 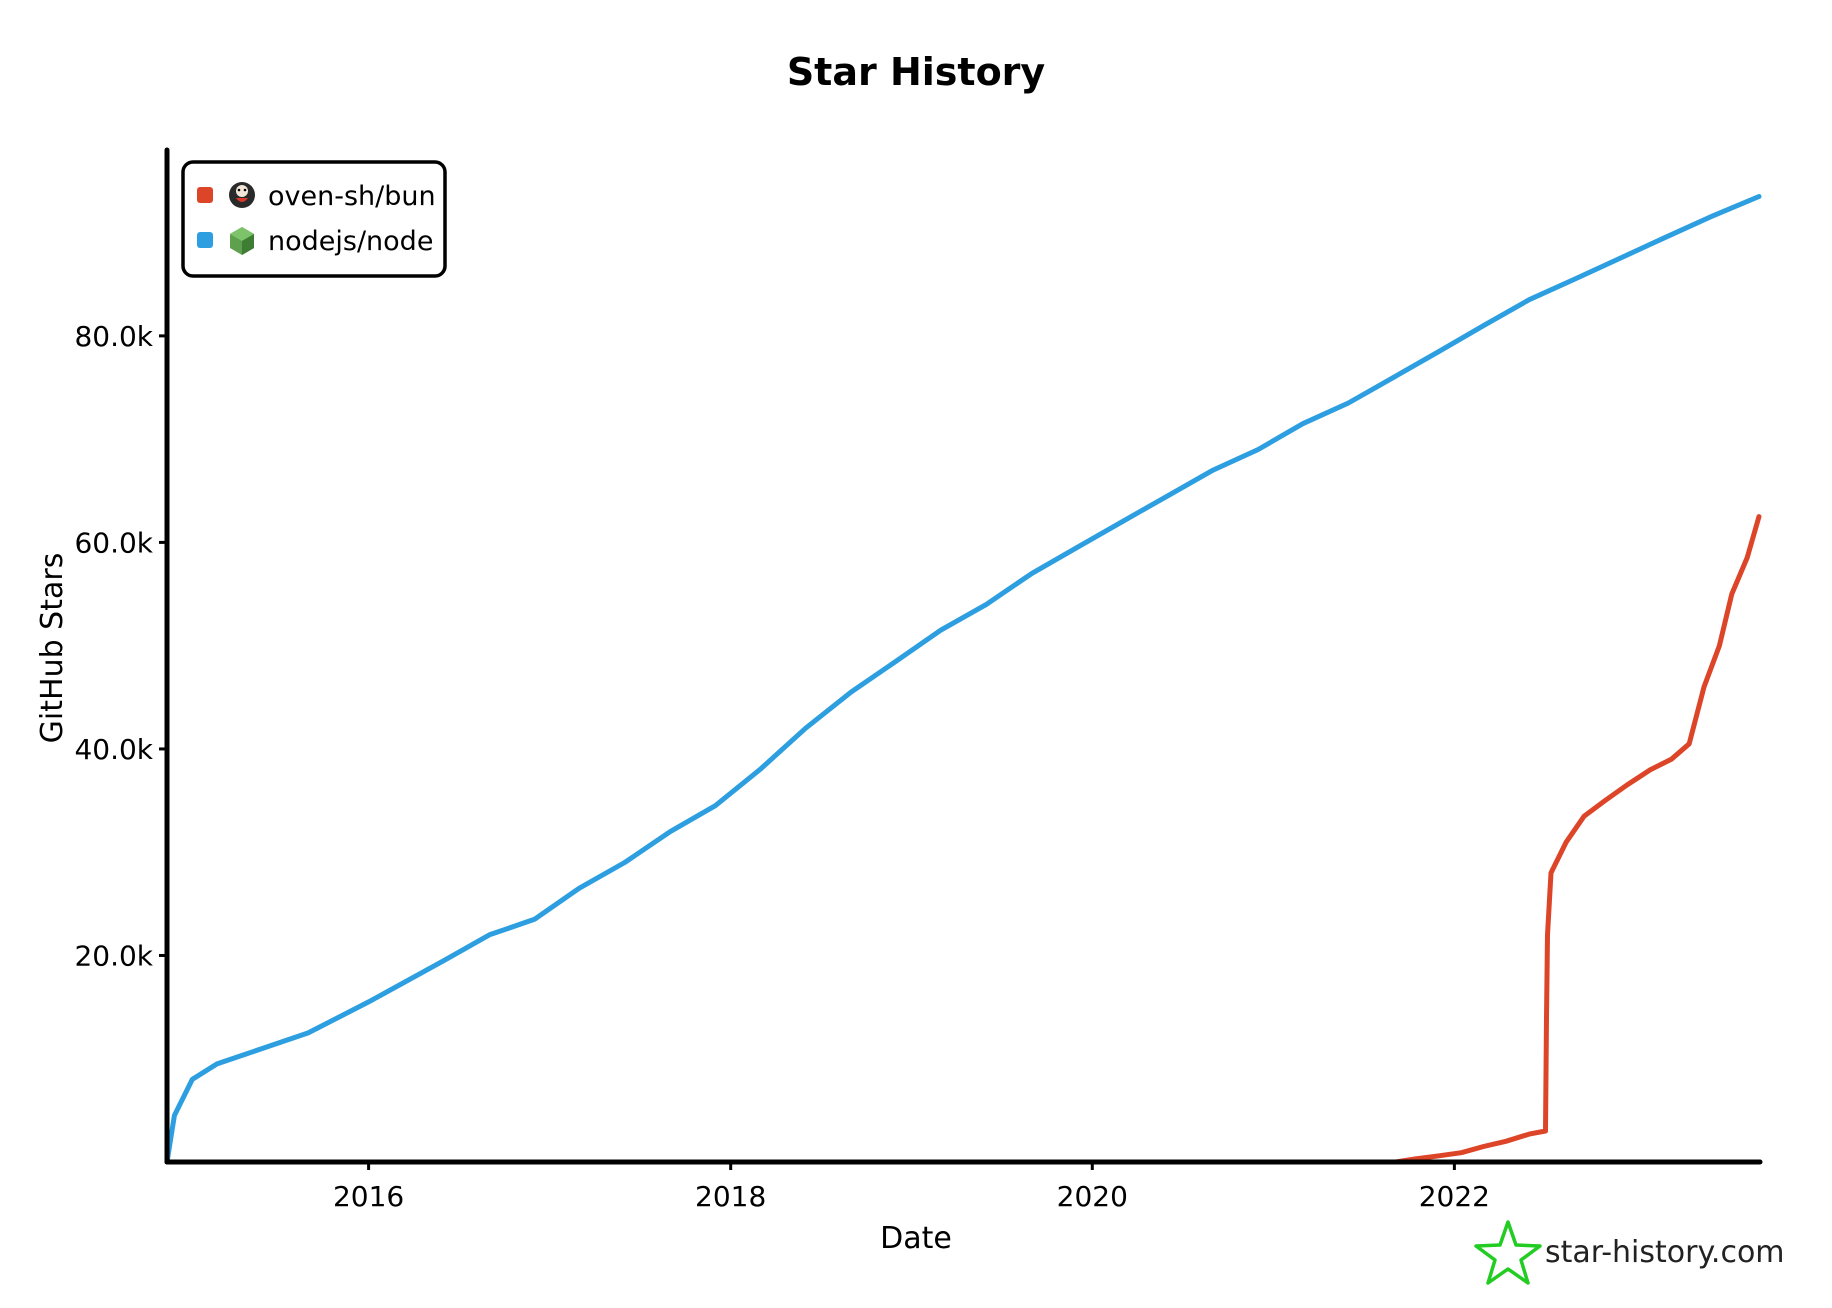 I want to click on watermark-text: star-history.com, so click(x=1665, y=1252).